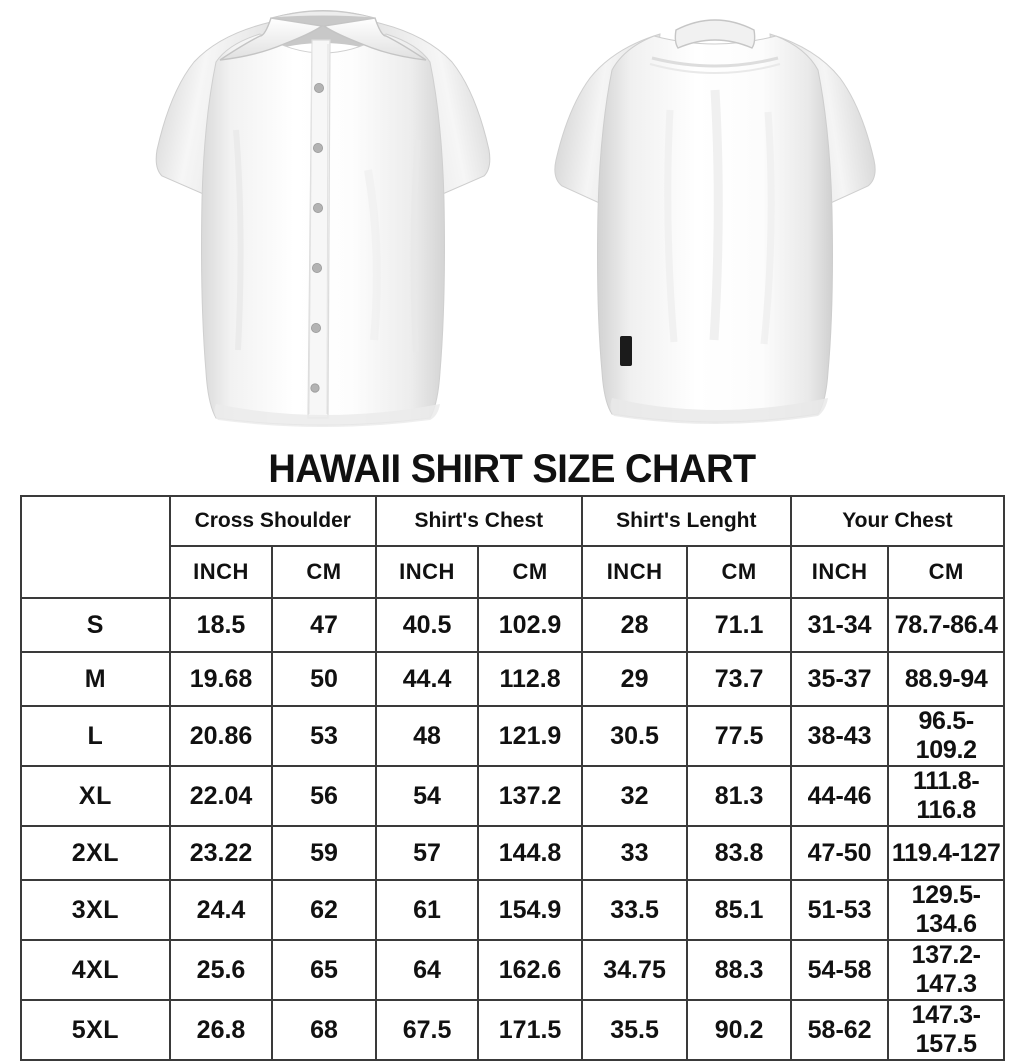  I want to click on cell-length-inch: 32, so click(634, 796).